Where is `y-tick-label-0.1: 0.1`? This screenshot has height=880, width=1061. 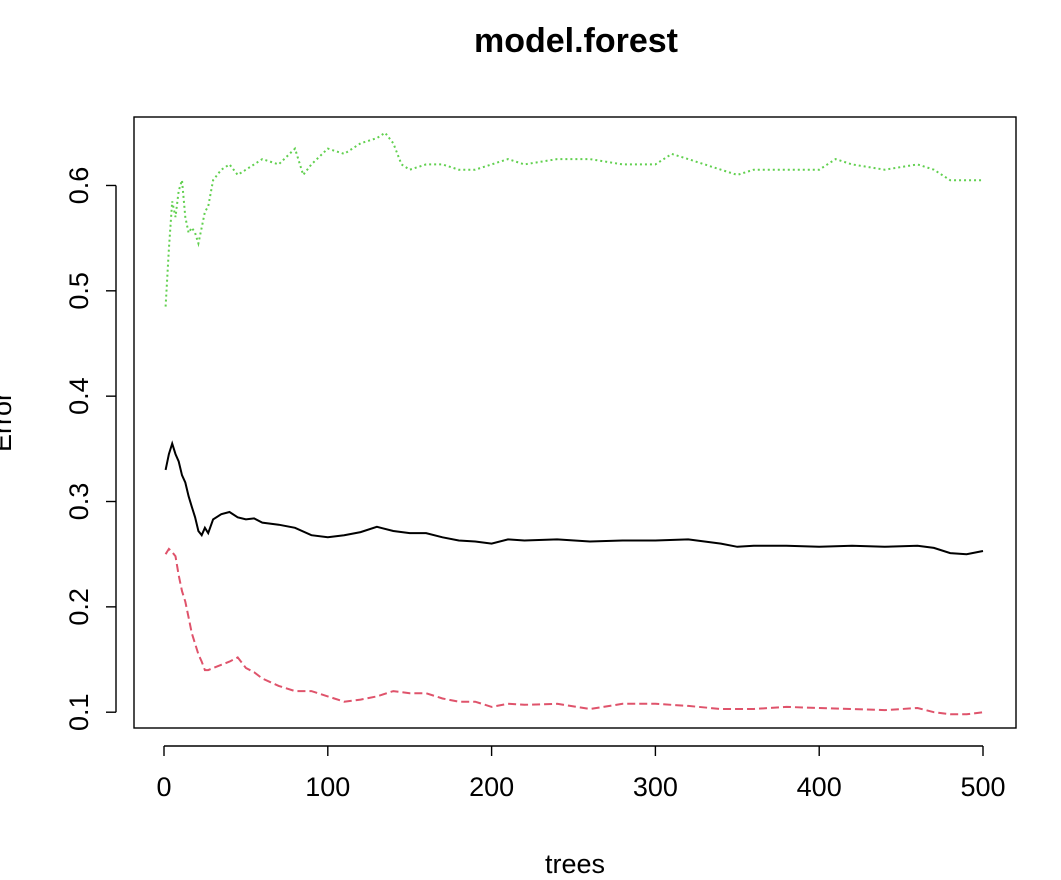 y-tick-label-0.1: 0.1 is located at coordinates (79, 712).